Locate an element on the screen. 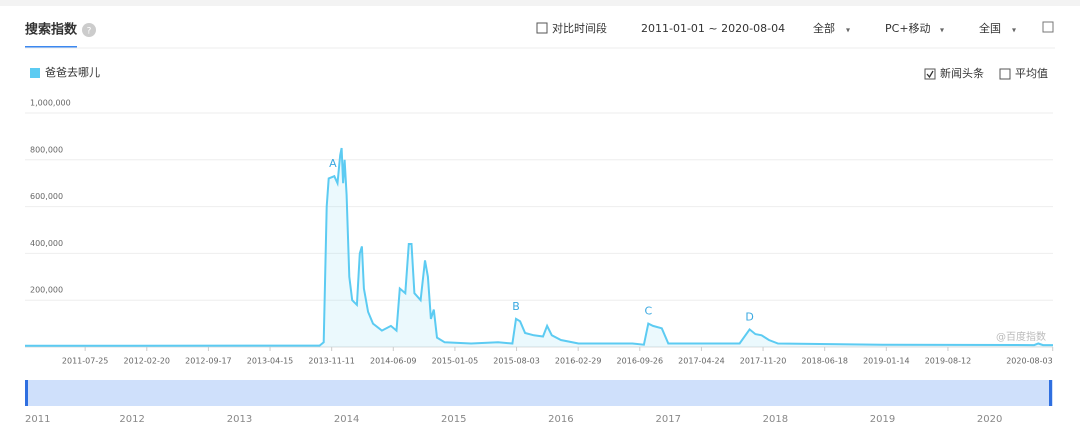 The height and width of the screenshot is (440, 1080). navigator-year: 2016 is located at coordinates (560, 419).